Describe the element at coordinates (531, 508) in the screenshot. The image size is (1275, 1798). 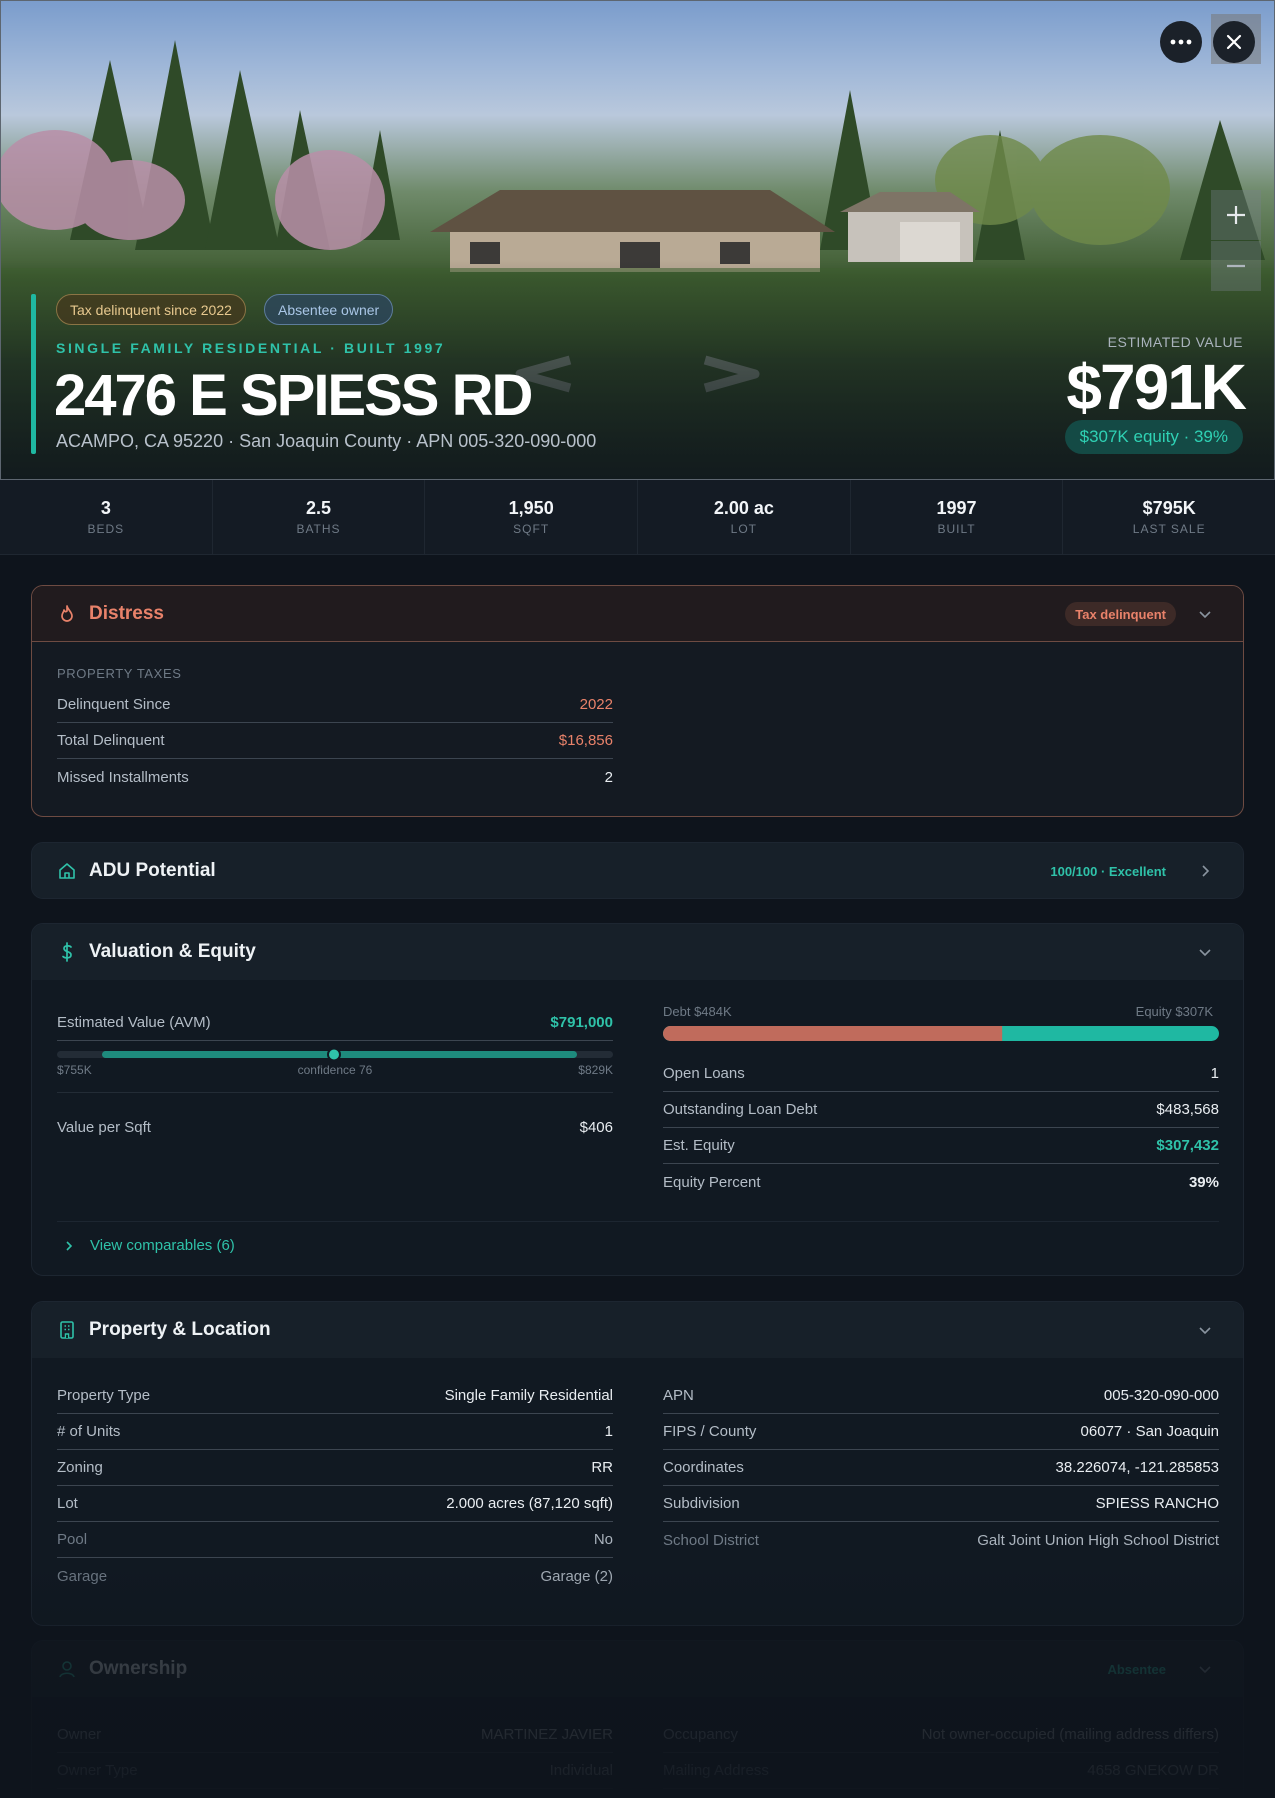
I see `stat-value: 1,950` at that location.